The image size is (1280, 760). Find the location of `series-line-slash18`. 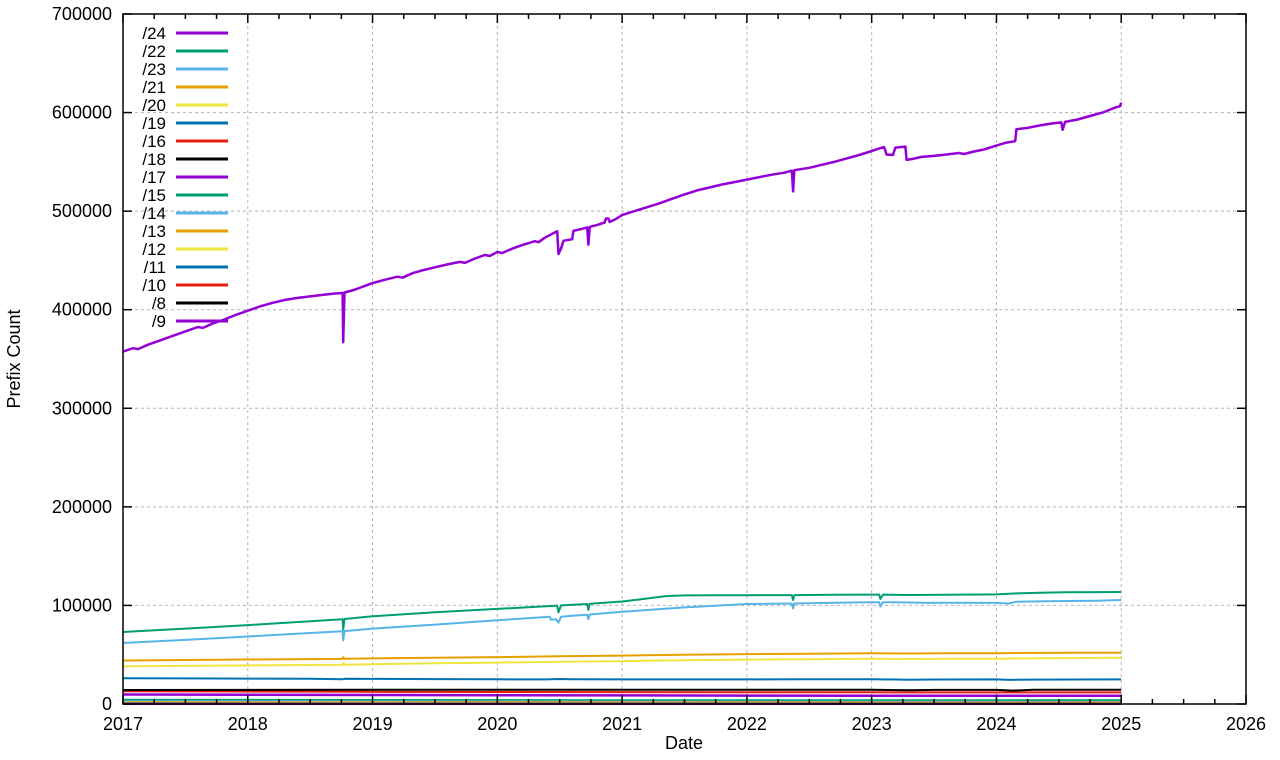

series-line-slash18 is located at coordinates (622, 690).